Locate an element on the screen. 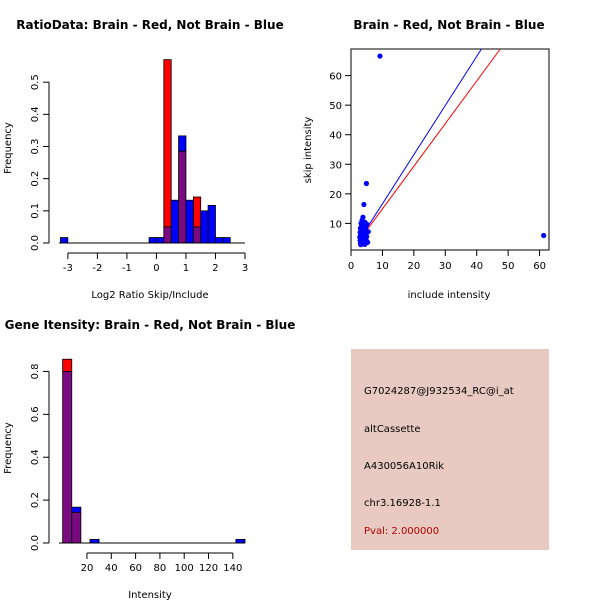 The height and width of the screenshot is (600, 600). y-tick-label: 40 is located at coordinates (335, 136).